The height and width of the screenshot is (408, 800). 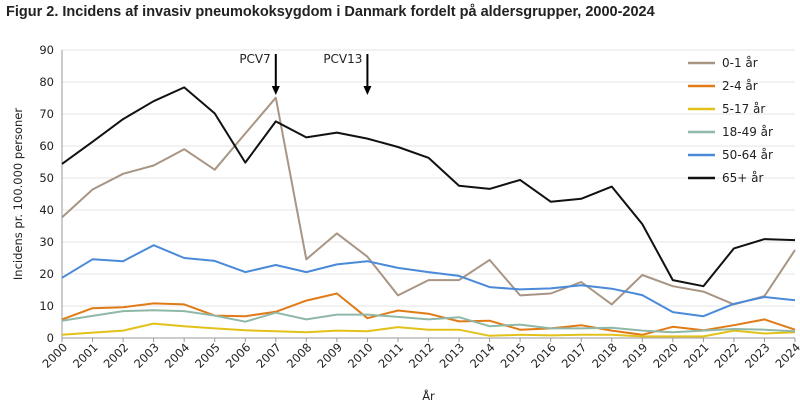 I want to click on x-tick-label: 2011, so click(x=390, y=355).